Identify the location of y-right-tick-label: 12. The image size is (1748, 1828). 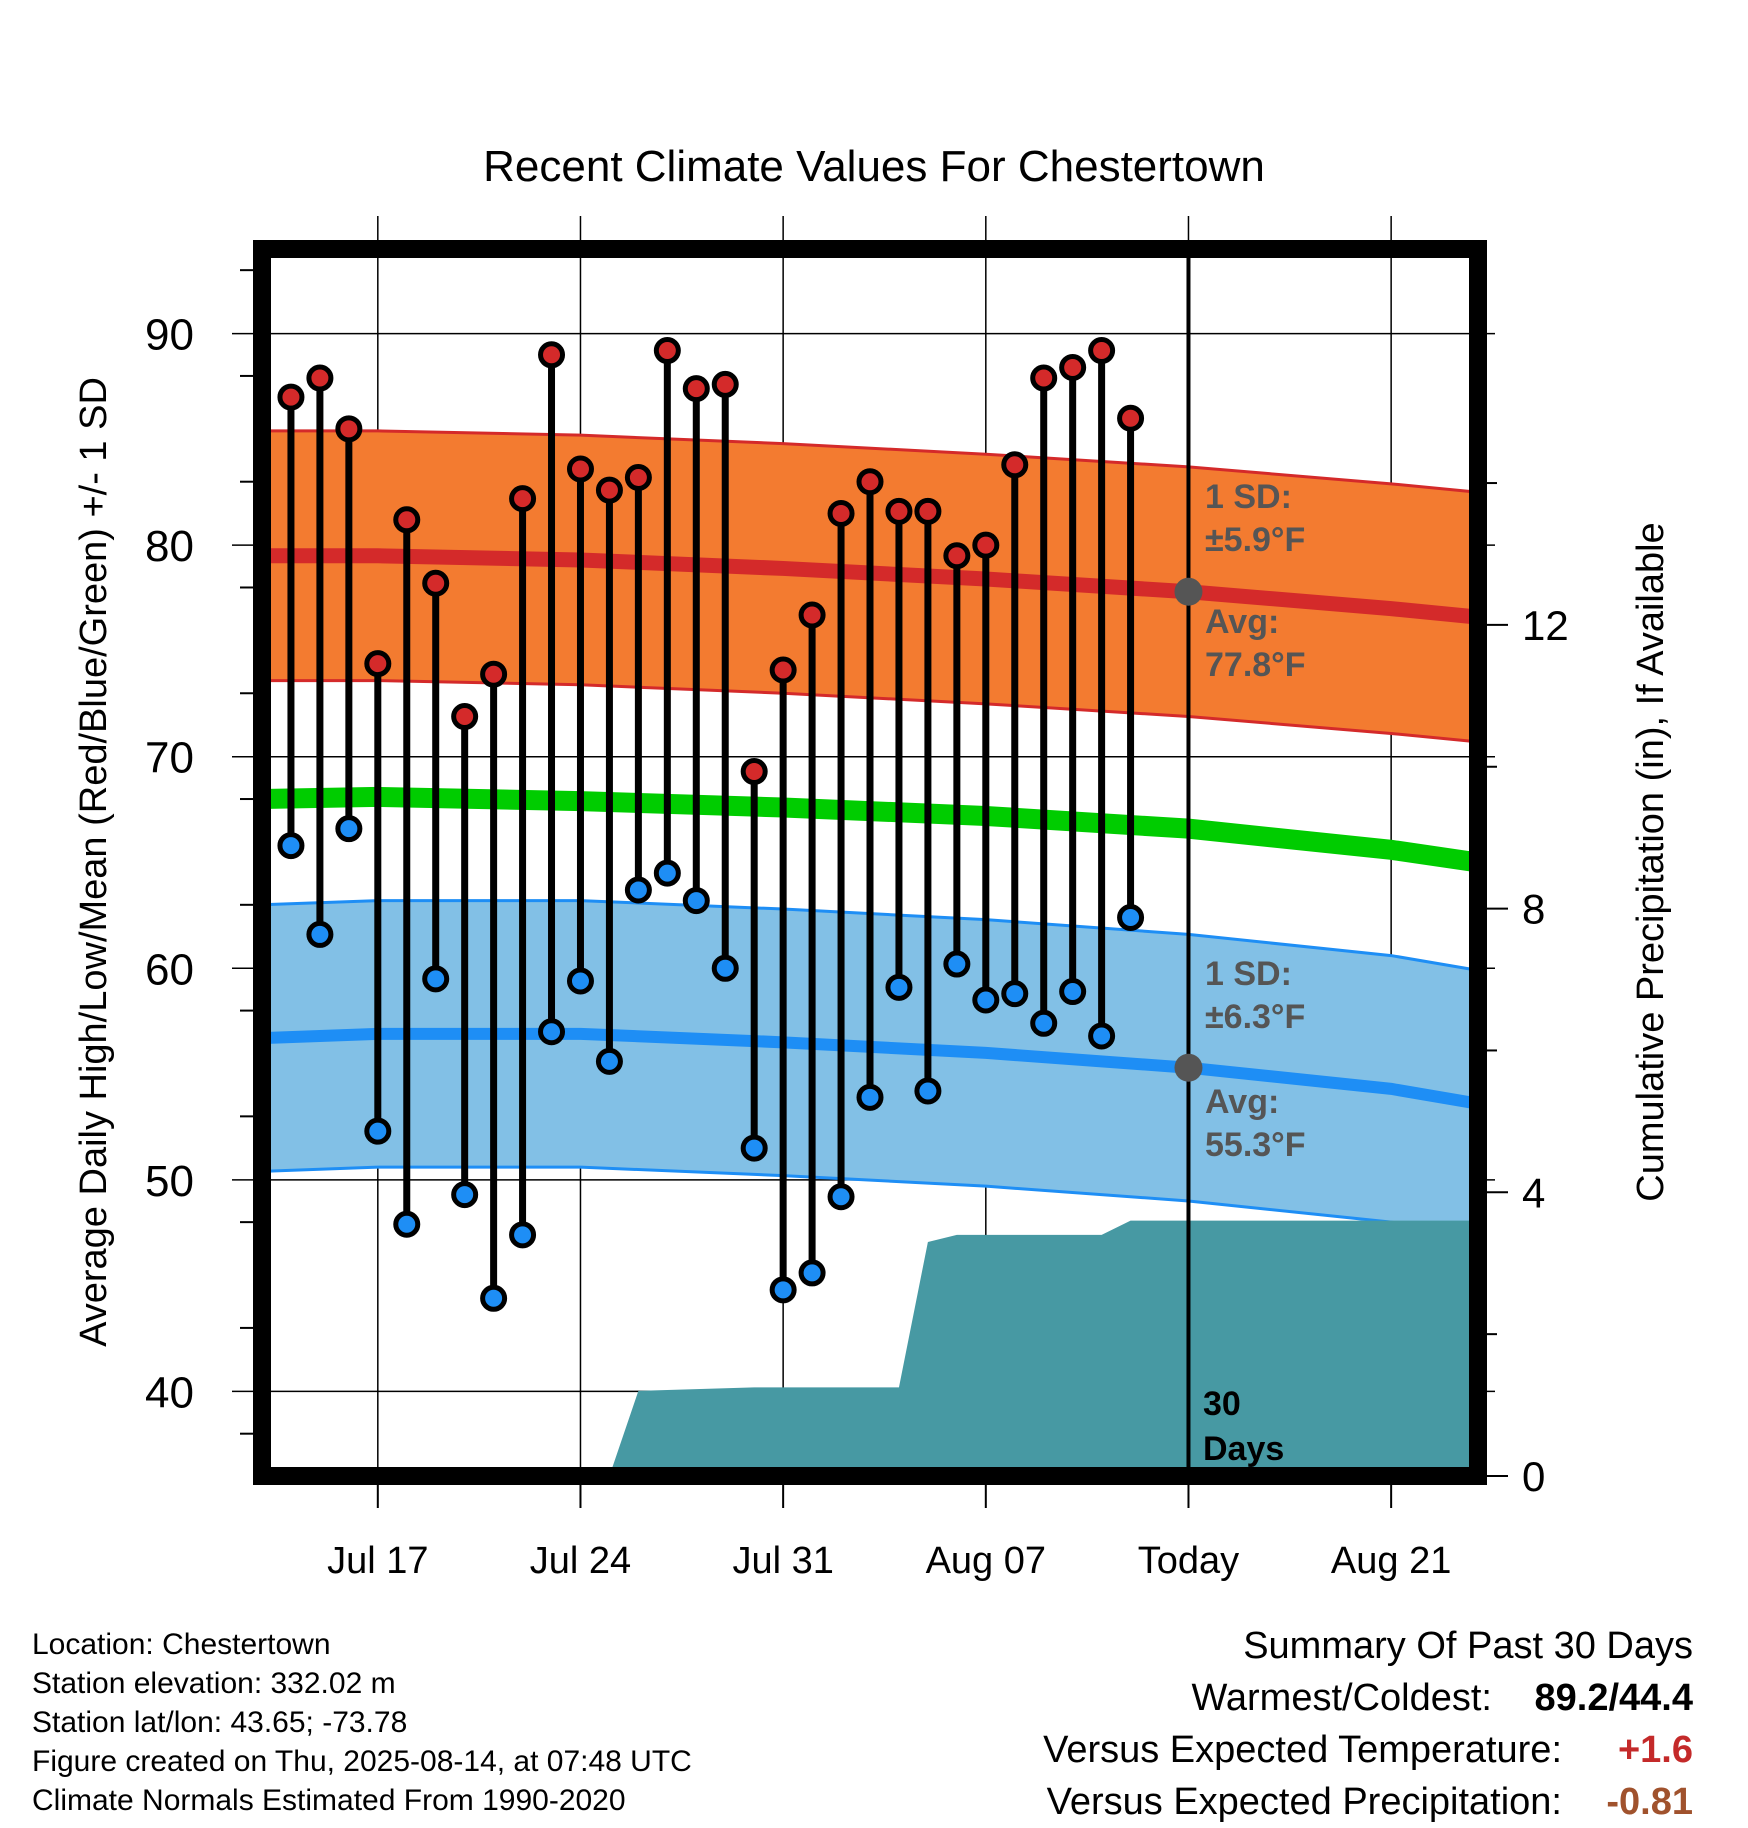
(1545, 625).